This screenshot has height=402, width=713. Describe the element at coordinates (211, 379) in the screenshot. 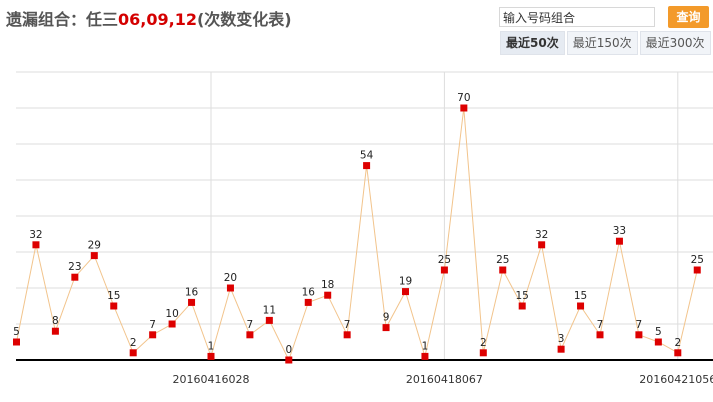

I see `x-tick-label: 20160416028` at that location.